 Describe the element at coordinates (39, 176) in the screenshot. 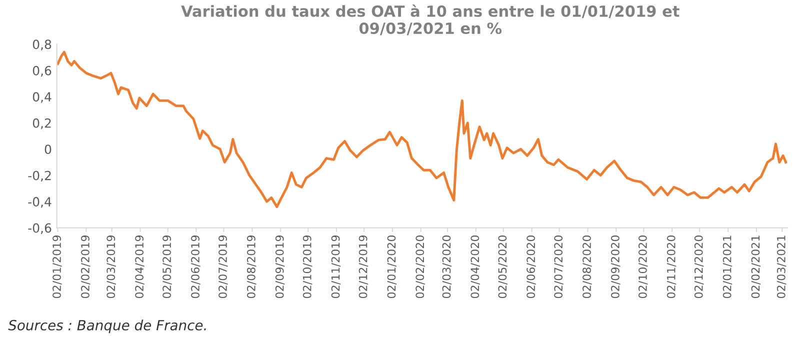

I see `y-tick-label: -0,2` at that location.